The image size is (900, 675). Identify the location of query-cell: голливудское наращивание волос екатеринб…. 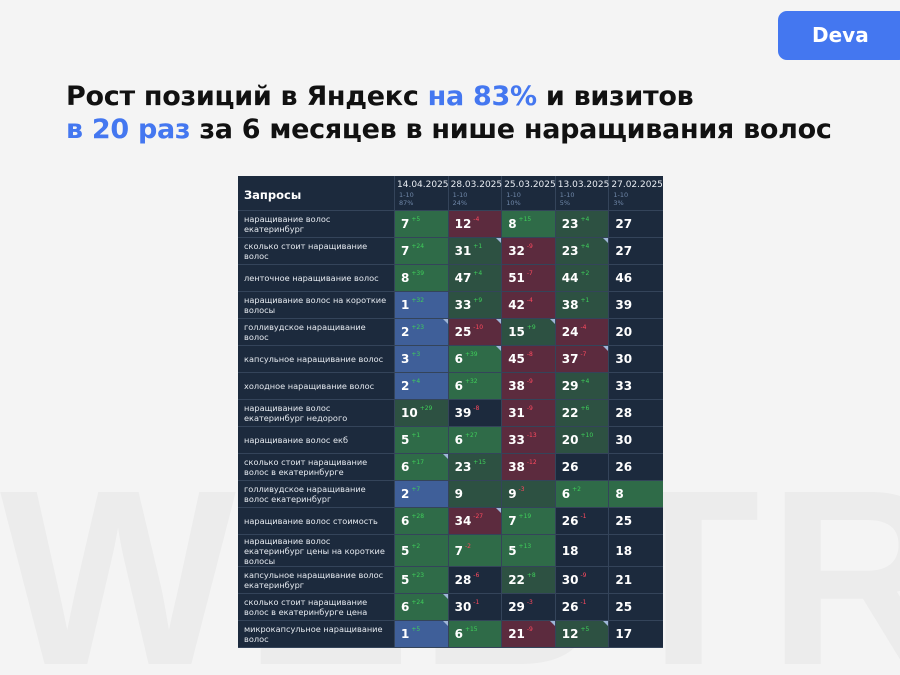
(316, 494).